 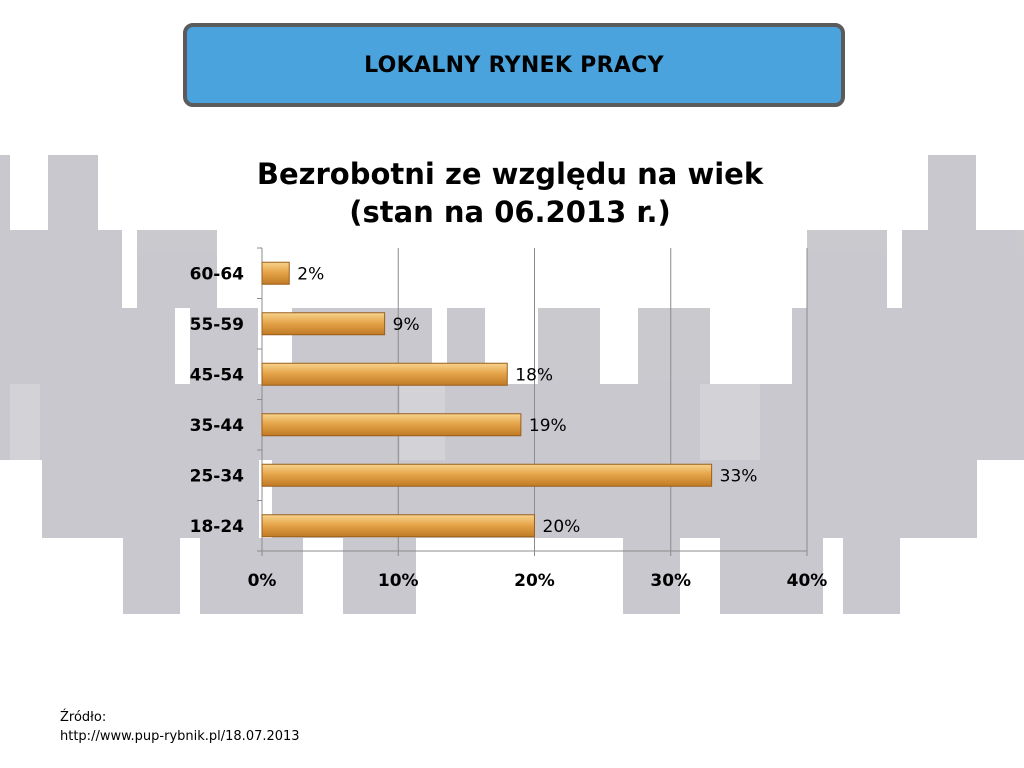 I want to click on category-label-45-54: 45-54, so click(x=217, y=375).